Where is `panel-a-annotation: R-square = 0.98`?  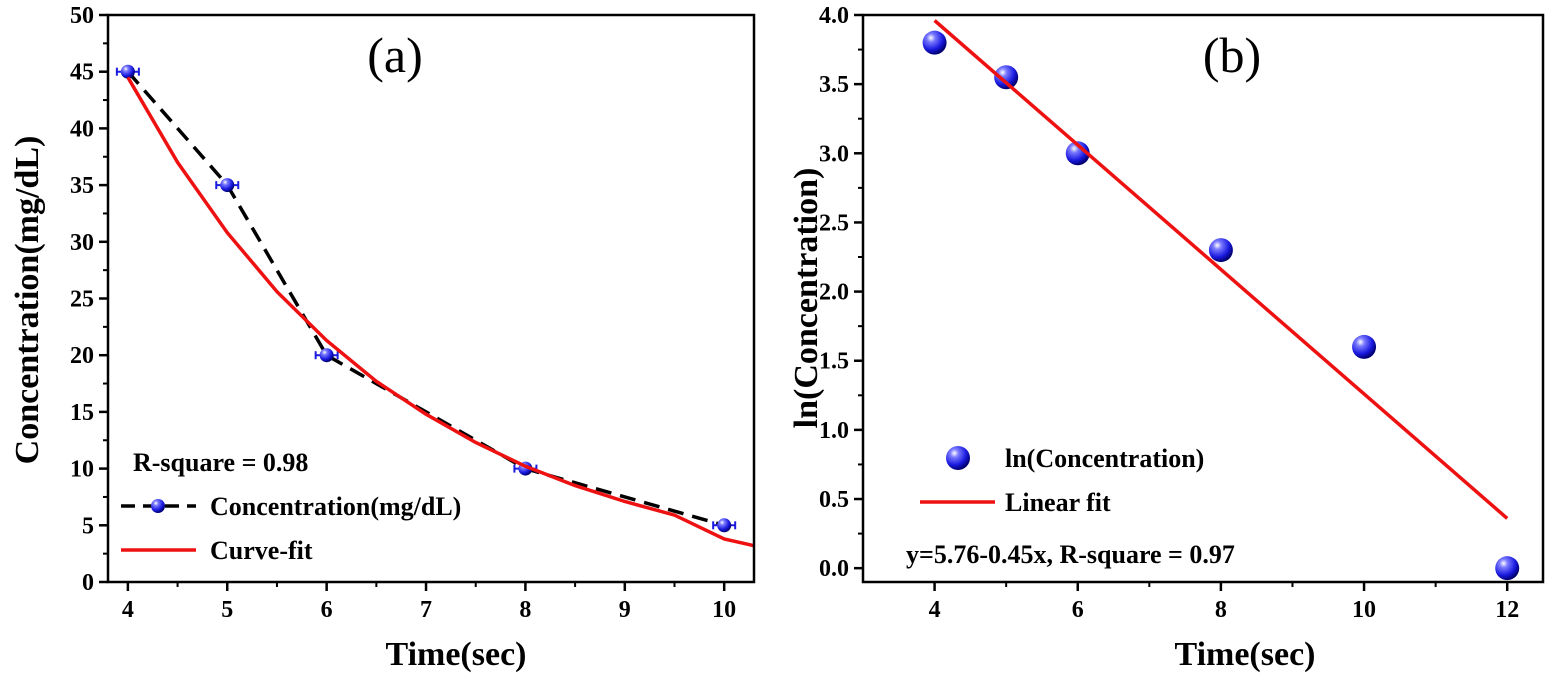 panel-a-annotation: R-square = 0.98 is located at coordinates (220, 462).